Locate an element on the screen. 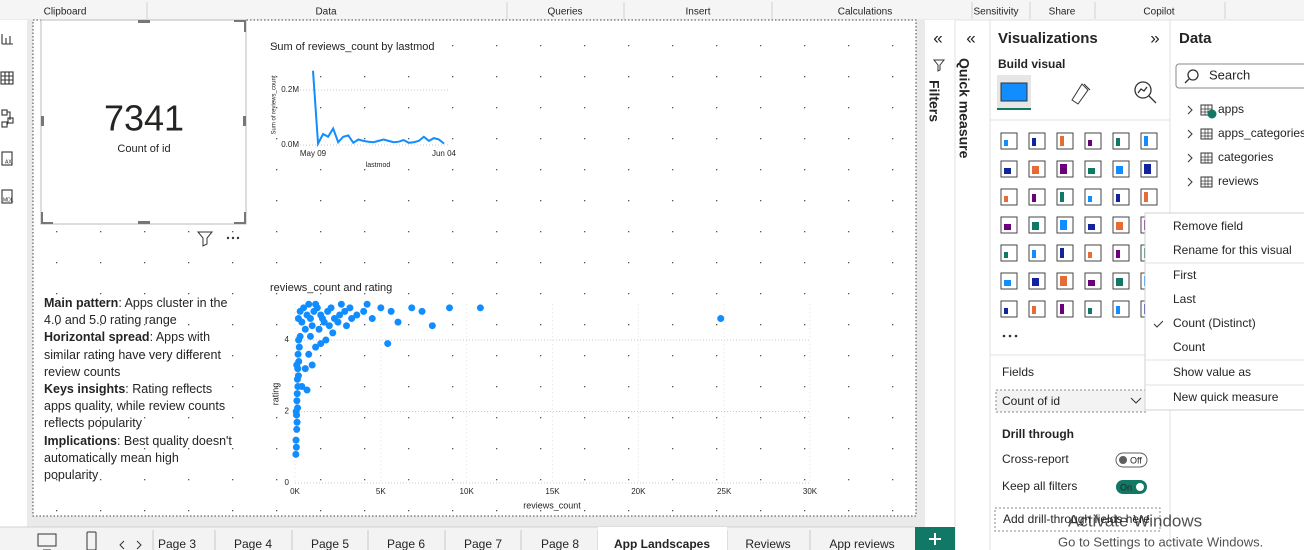  table-name: apps_categories is located at coordinates (1261, 133).